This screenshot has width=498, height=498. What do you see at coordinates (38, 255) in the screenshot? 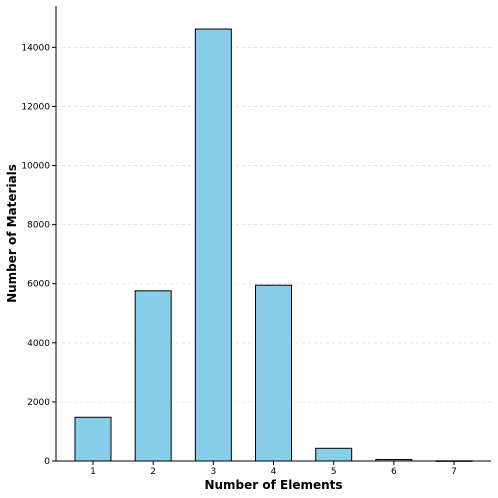
I see `y-ticks: 0 2000 4000 6000 8000 10000 12000 14000` at bounding box center [38, 255].